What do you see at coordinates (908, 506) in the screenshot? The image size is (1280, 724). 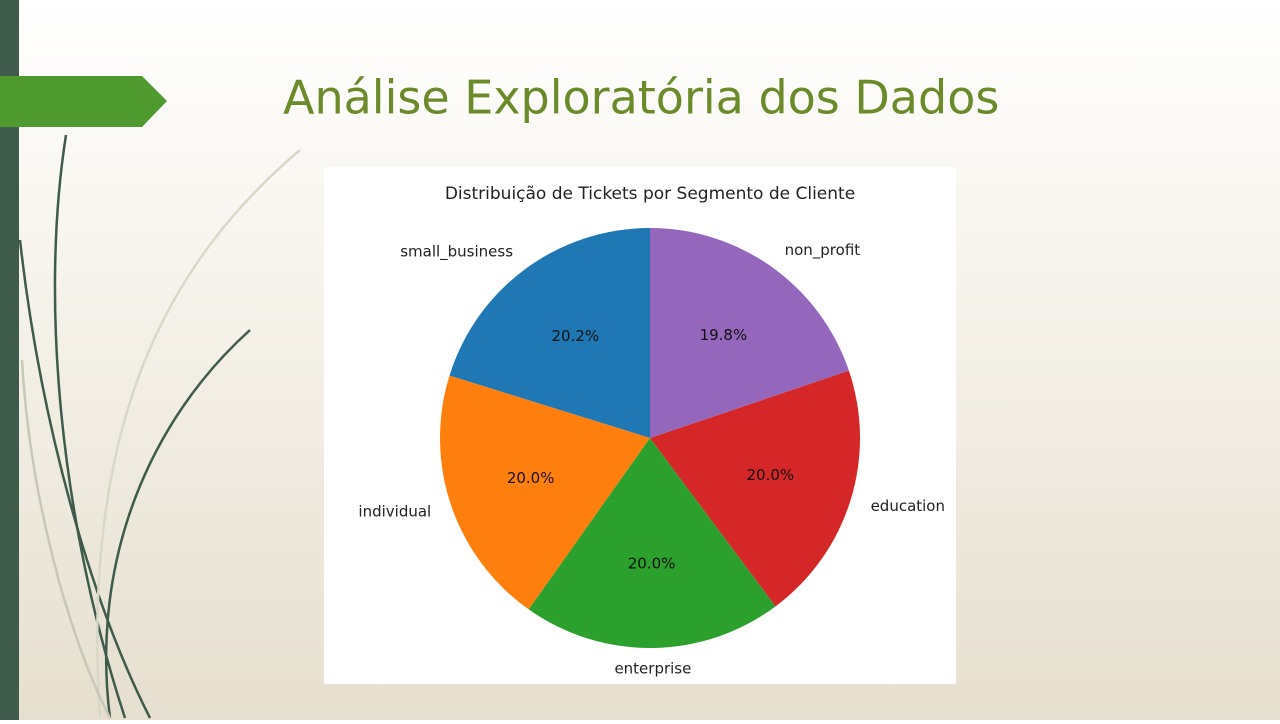 I see `category-label: education` at bounding box center [908, 506].